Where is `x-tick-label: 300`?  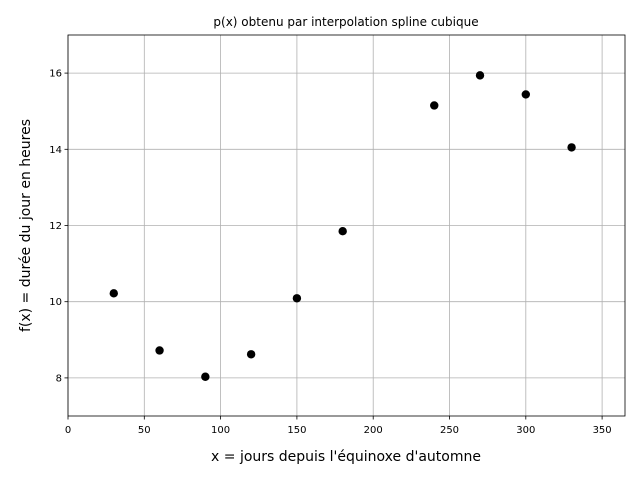 x-tick-label: 300 is located at coordinates (525, 430).